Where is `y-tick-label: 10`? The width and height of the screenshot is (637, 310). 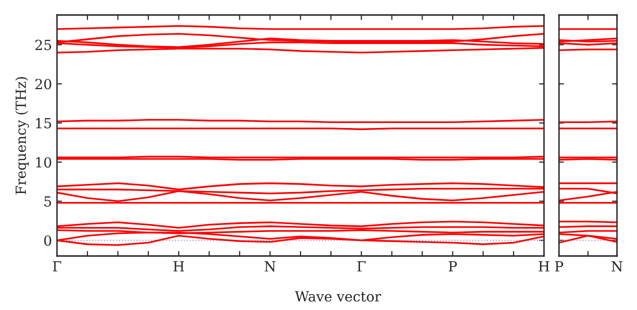
y-tick-label: 10 is located at coordinates (44, 162).